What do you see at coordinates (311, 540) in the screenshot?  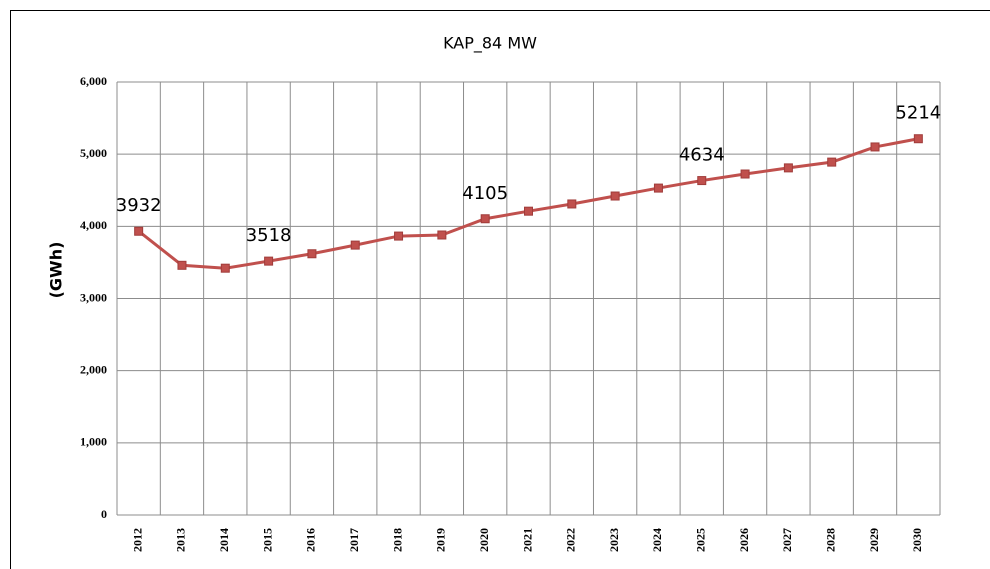 I see `x-tick-label: 2016` at bounding box center [311, 540].